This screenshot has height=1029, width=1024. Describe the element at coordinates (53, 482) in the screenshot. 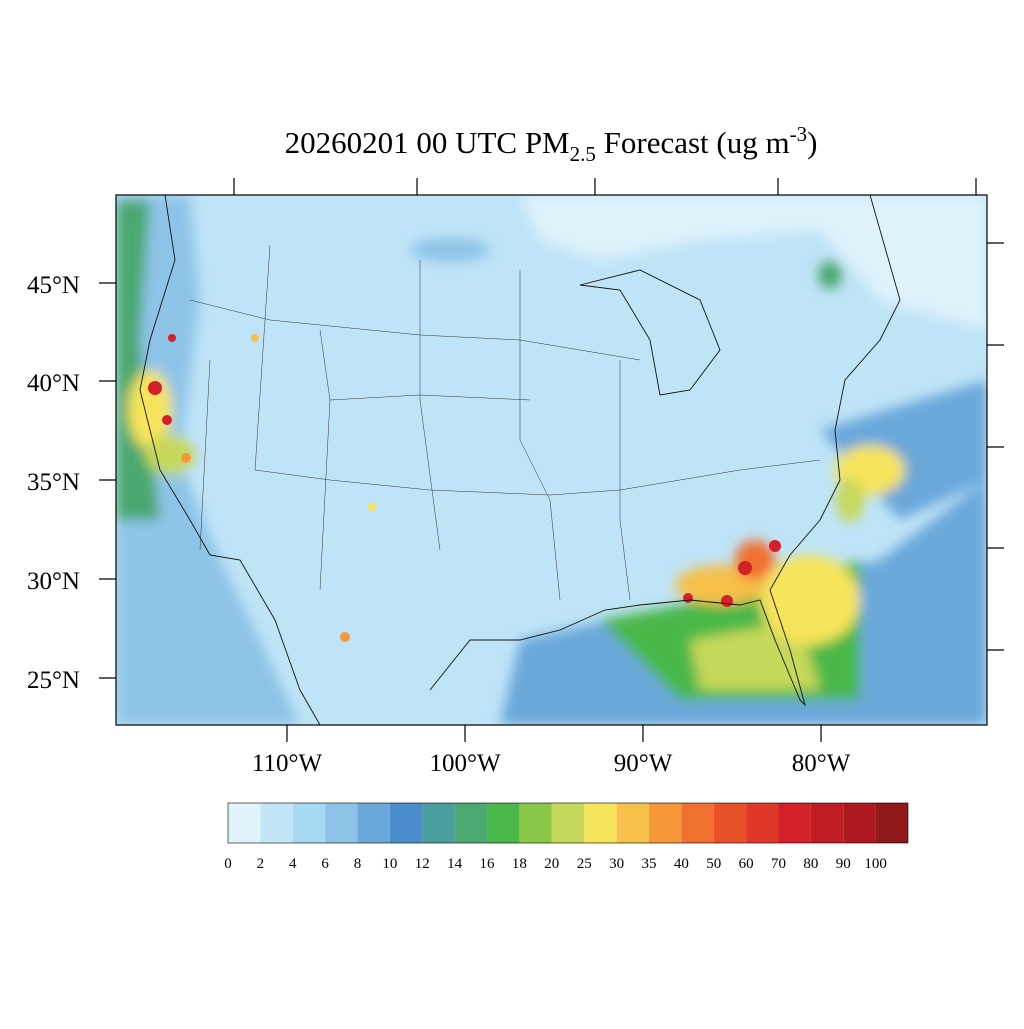

I see `latitude-label: 35°N` at that location.